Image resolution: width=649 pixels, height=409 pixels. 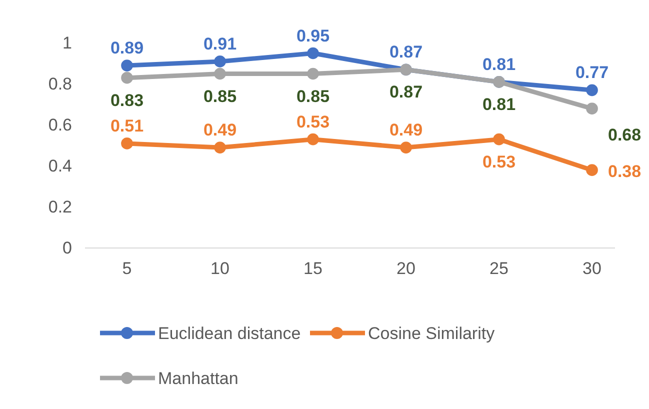 What do you see at coordinates (592, 72) in the screenshot?
I see `data-label: 0.77` at bounding box center [592, 72].